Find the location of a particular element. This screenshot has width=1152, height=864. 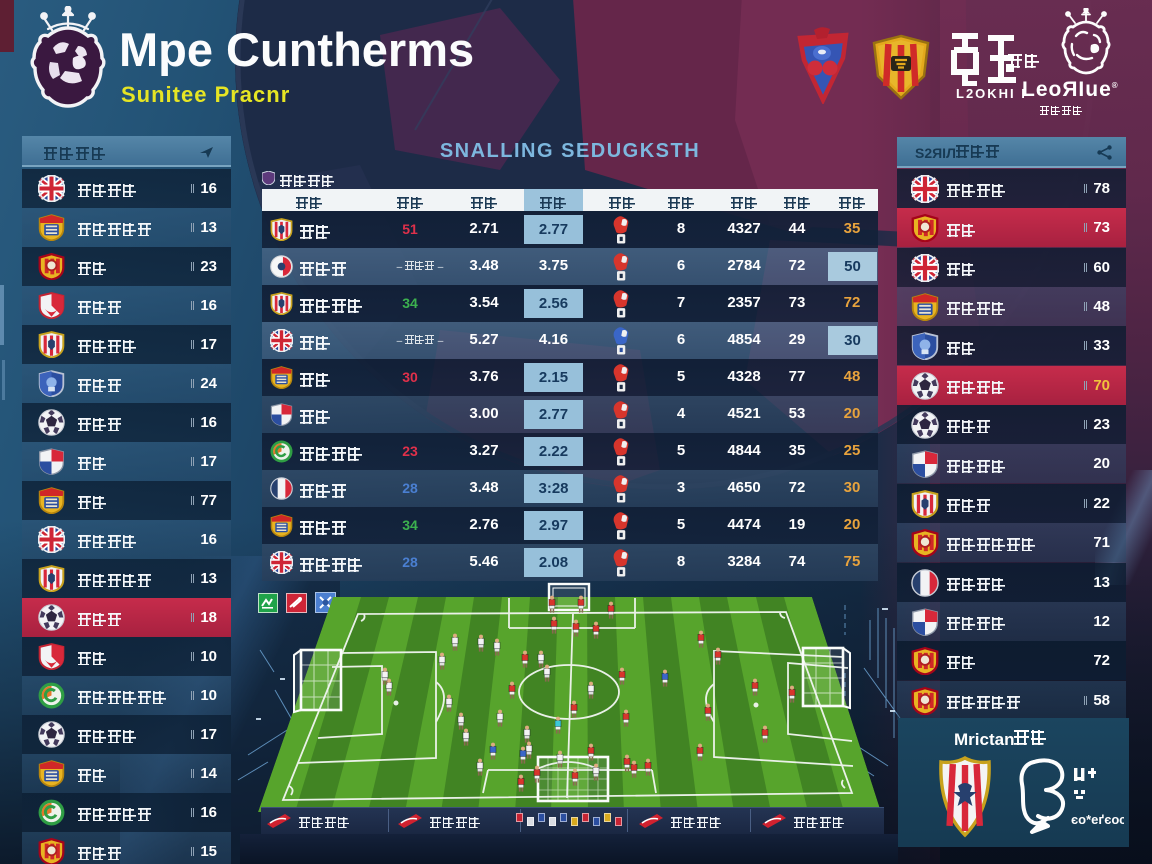

svg-text: єо*еґєосѕ is located at coordinates (1097, 819).